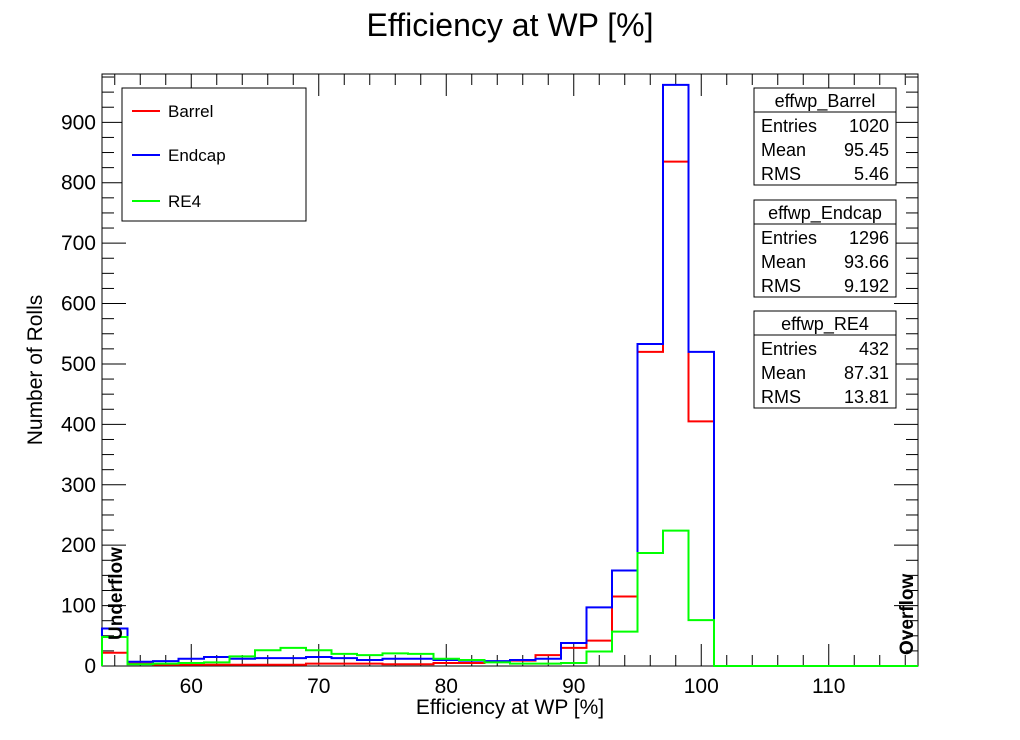  I want to click on y-tick-label: 900, so click(78, 122).